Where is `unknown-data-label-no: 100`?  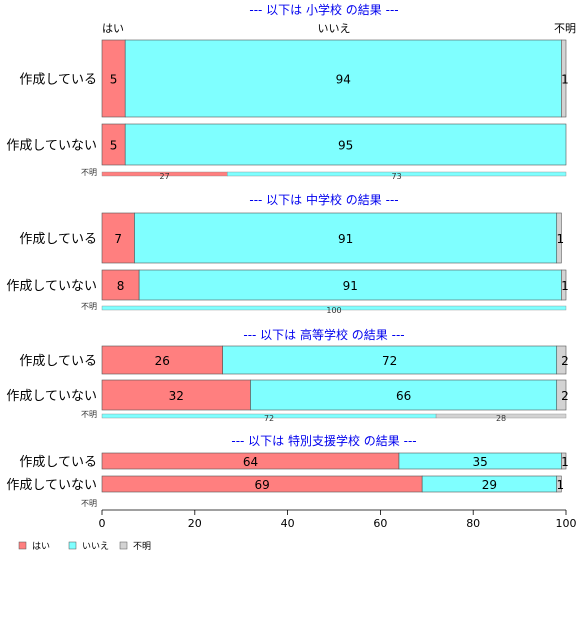 unknown-data-label-no: 100 is located at coordinates (333, 310).